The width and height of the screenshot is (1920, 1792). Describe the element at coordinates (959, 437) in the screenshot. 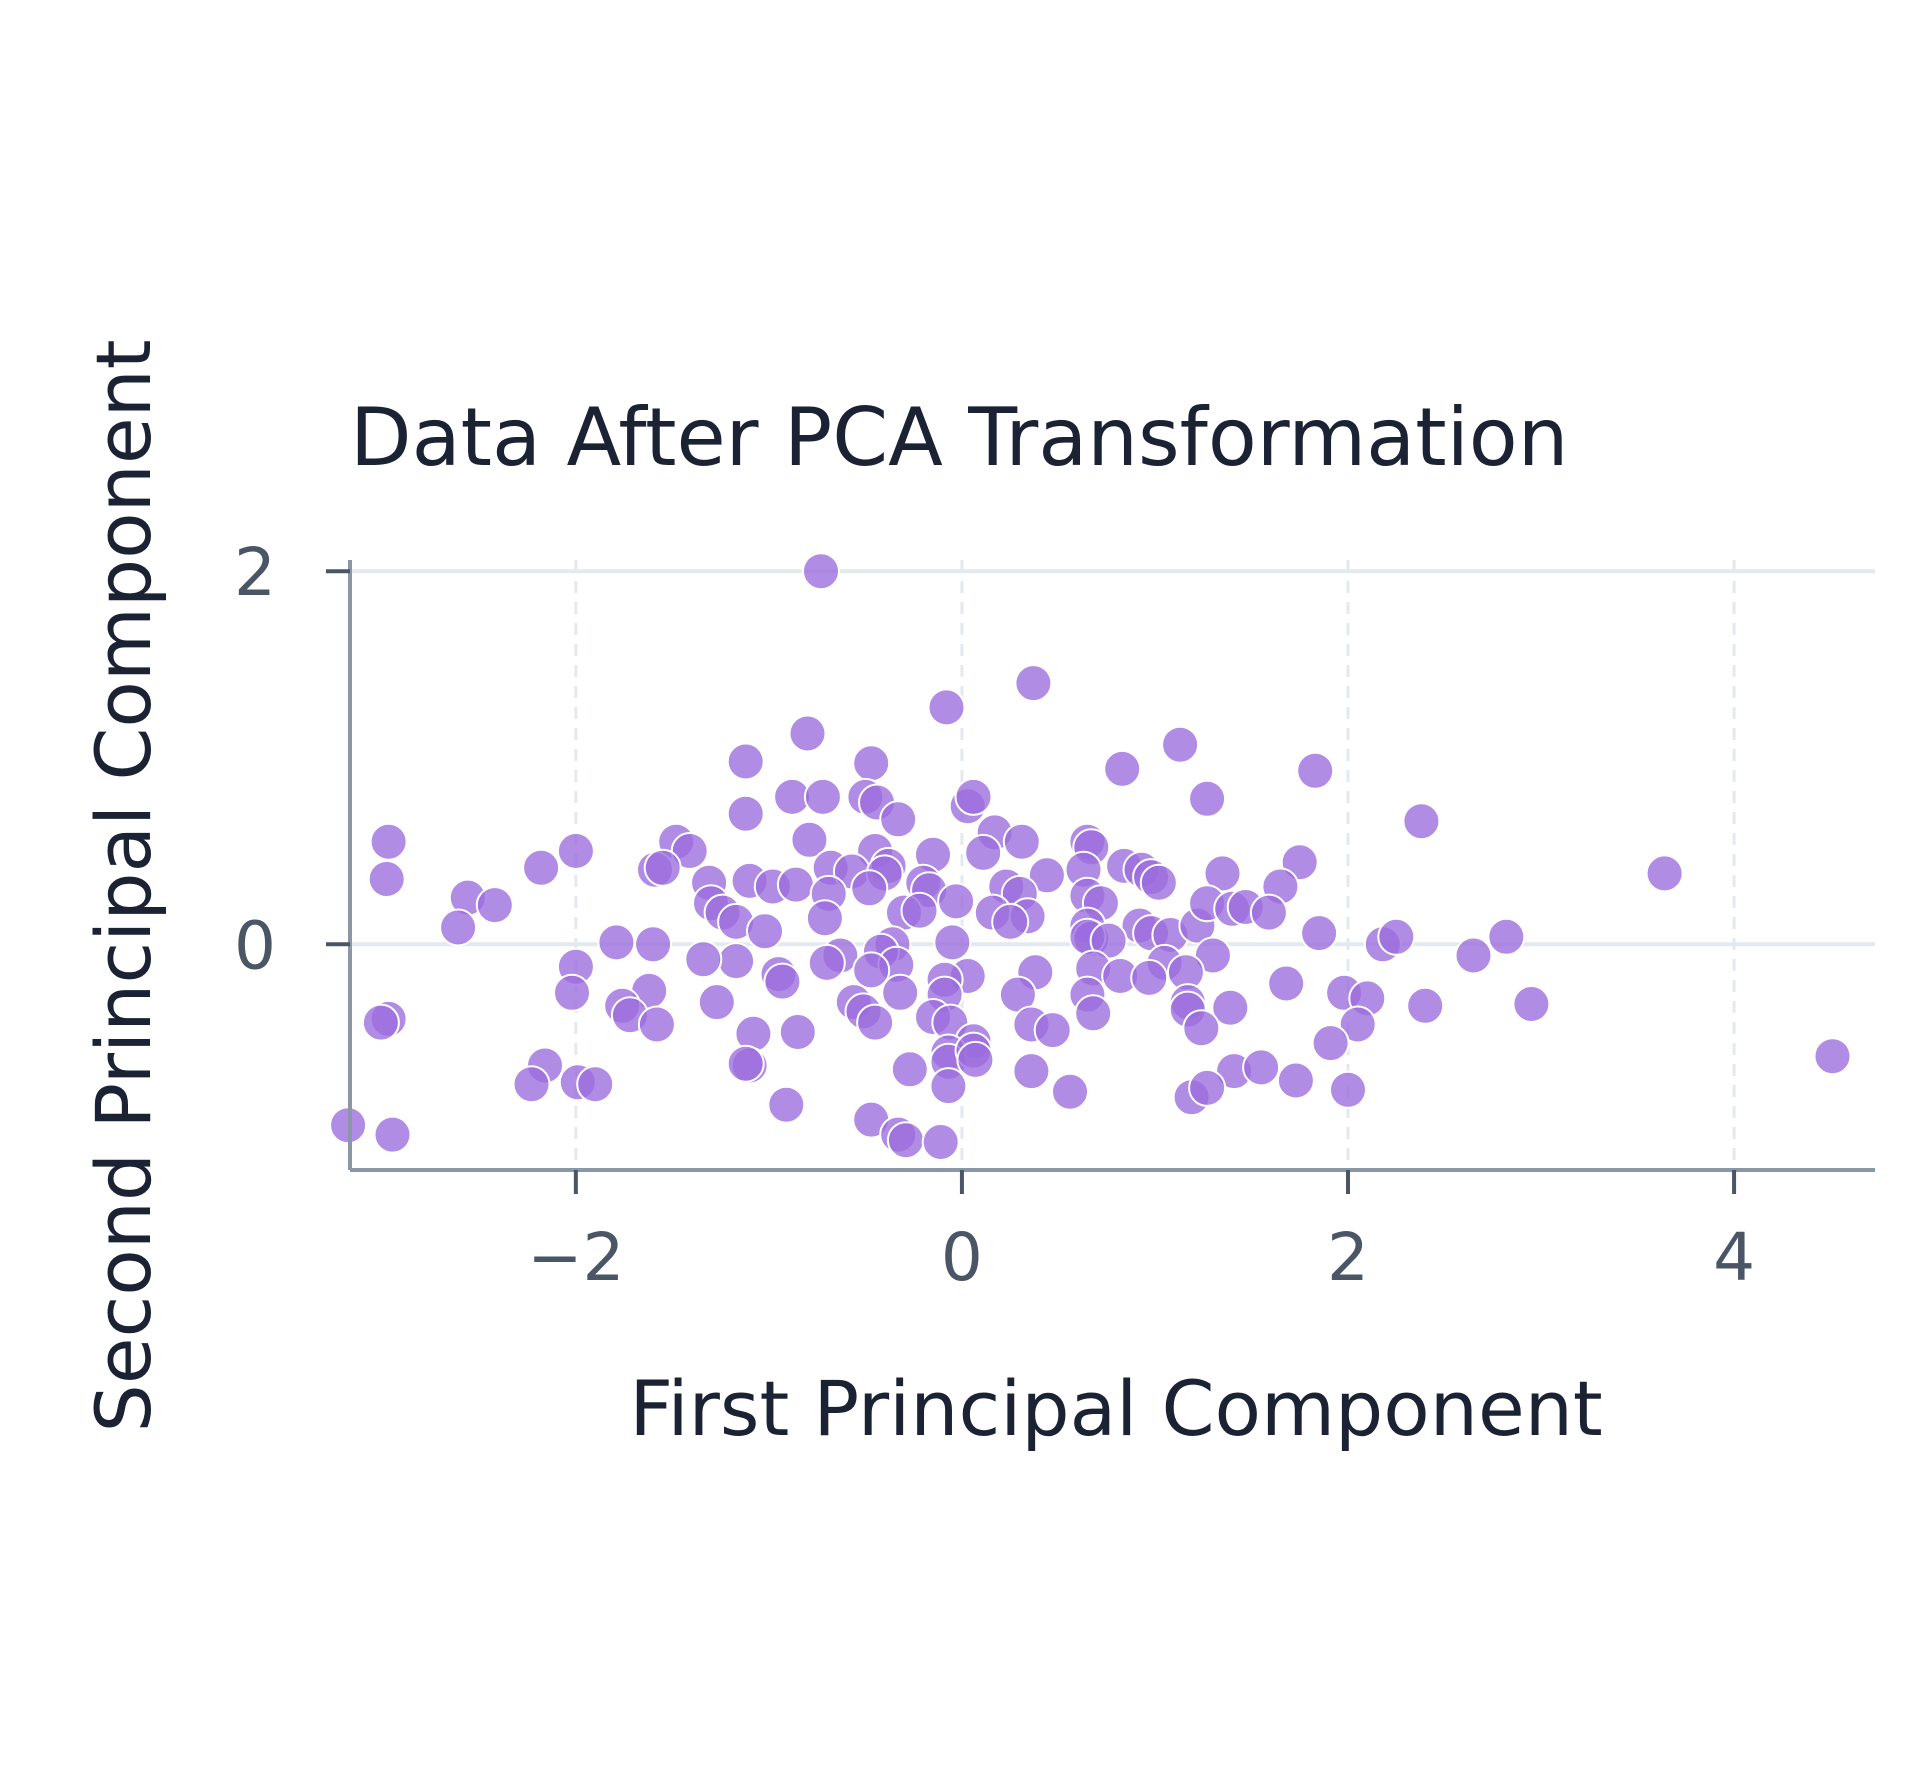

I see `chart-title: Data After PCA Transformation` at that location.